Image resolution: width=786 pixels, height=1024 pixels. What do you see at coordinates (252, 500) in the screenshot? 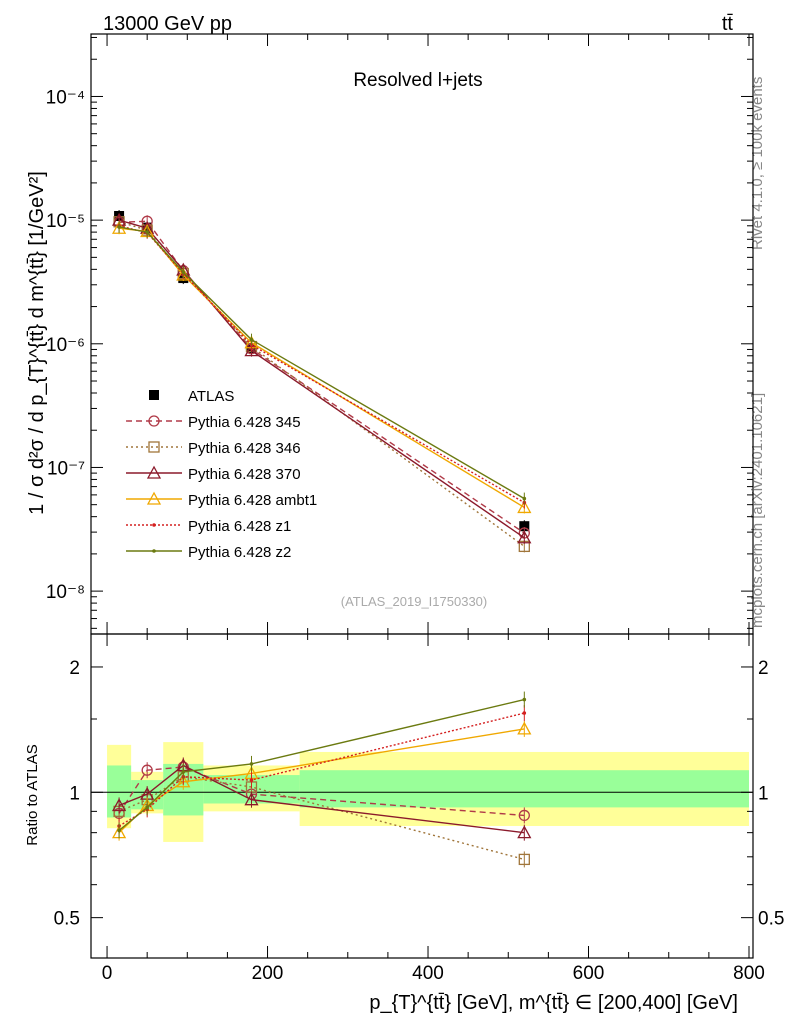
I see `legend-label-ambt1: Pythia 6.428 ambt1` at bounding box center [252, 500].